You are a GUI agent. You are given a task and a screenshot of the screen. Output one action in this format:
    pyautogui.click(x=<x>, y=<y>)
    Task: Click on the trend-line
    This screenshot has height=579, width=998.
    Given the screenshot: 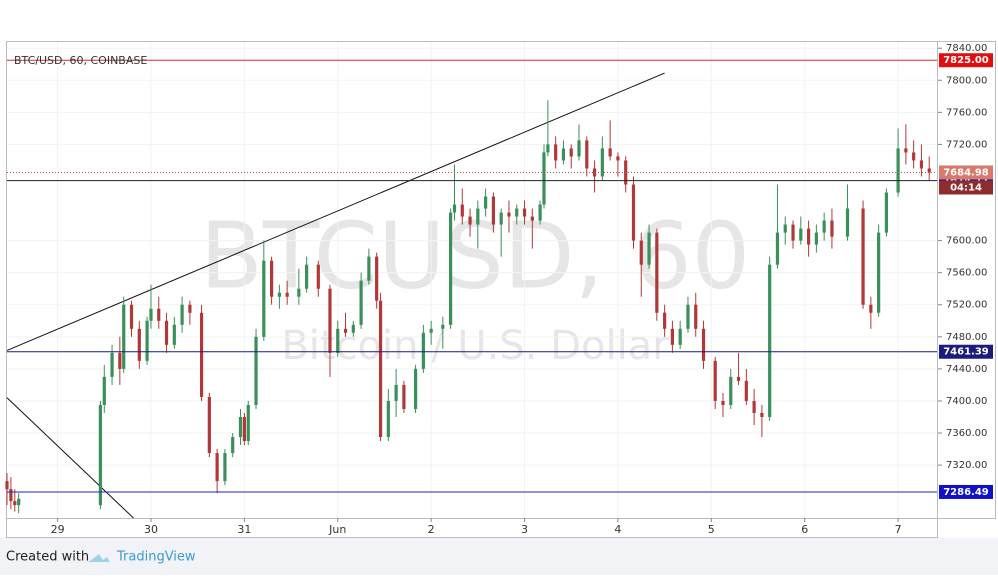 What is the action you would take?
    pyautogui.click(x=70, y=458)
    